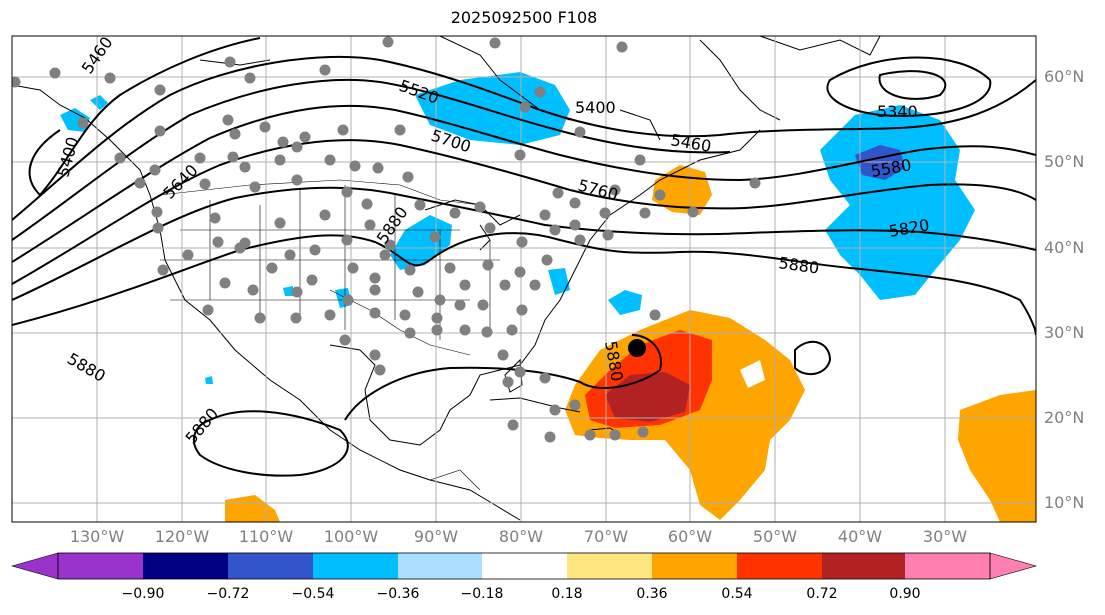 This screenshot has width=1105, height=615. What do you see at coordinates (1064, 332) in the screenshot?
I see `lat-label-30n: 30°N` at bounding box center [1064, 332].